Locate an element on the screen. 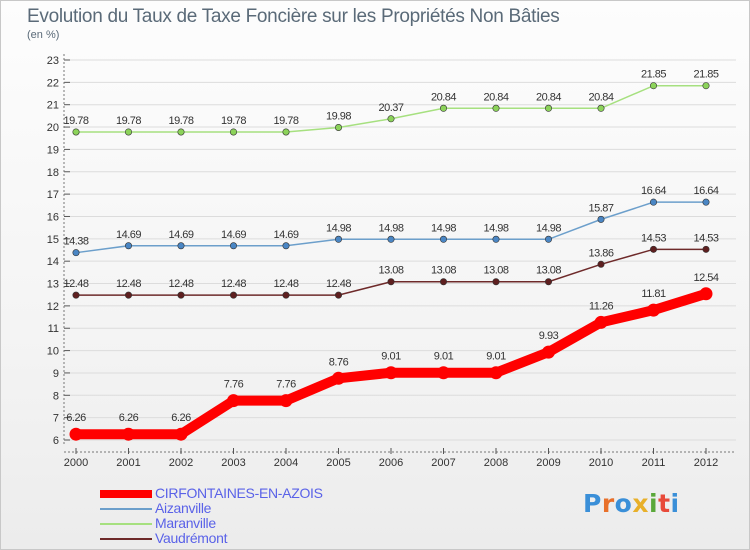 This screenshot has height=550, width=750. y-tick-label: 20 is located at coordinates (53, 128).